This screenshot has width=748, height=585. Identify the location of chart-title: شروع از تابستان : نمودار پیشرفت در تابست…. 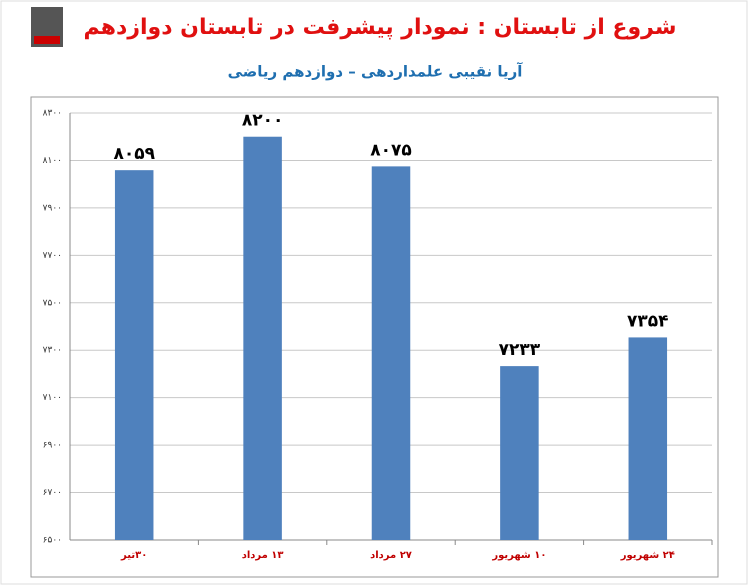
(380, 27).